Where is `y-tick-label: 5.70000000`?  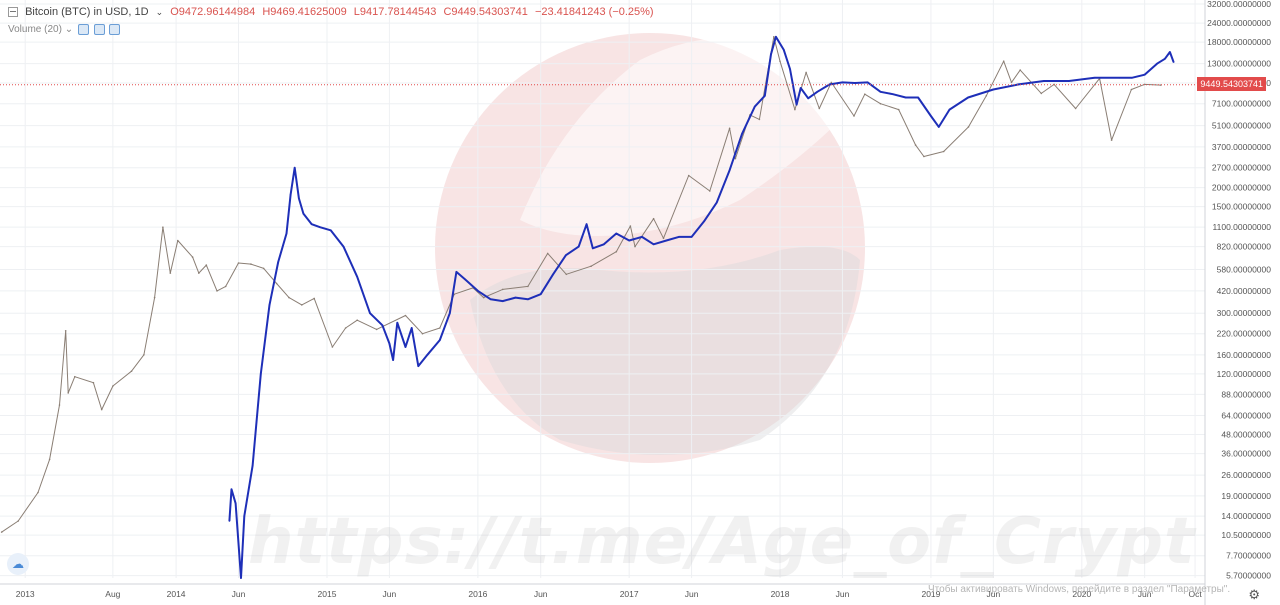 y-tick-label: 5.70000000 is located at coordinates (1248, 576).